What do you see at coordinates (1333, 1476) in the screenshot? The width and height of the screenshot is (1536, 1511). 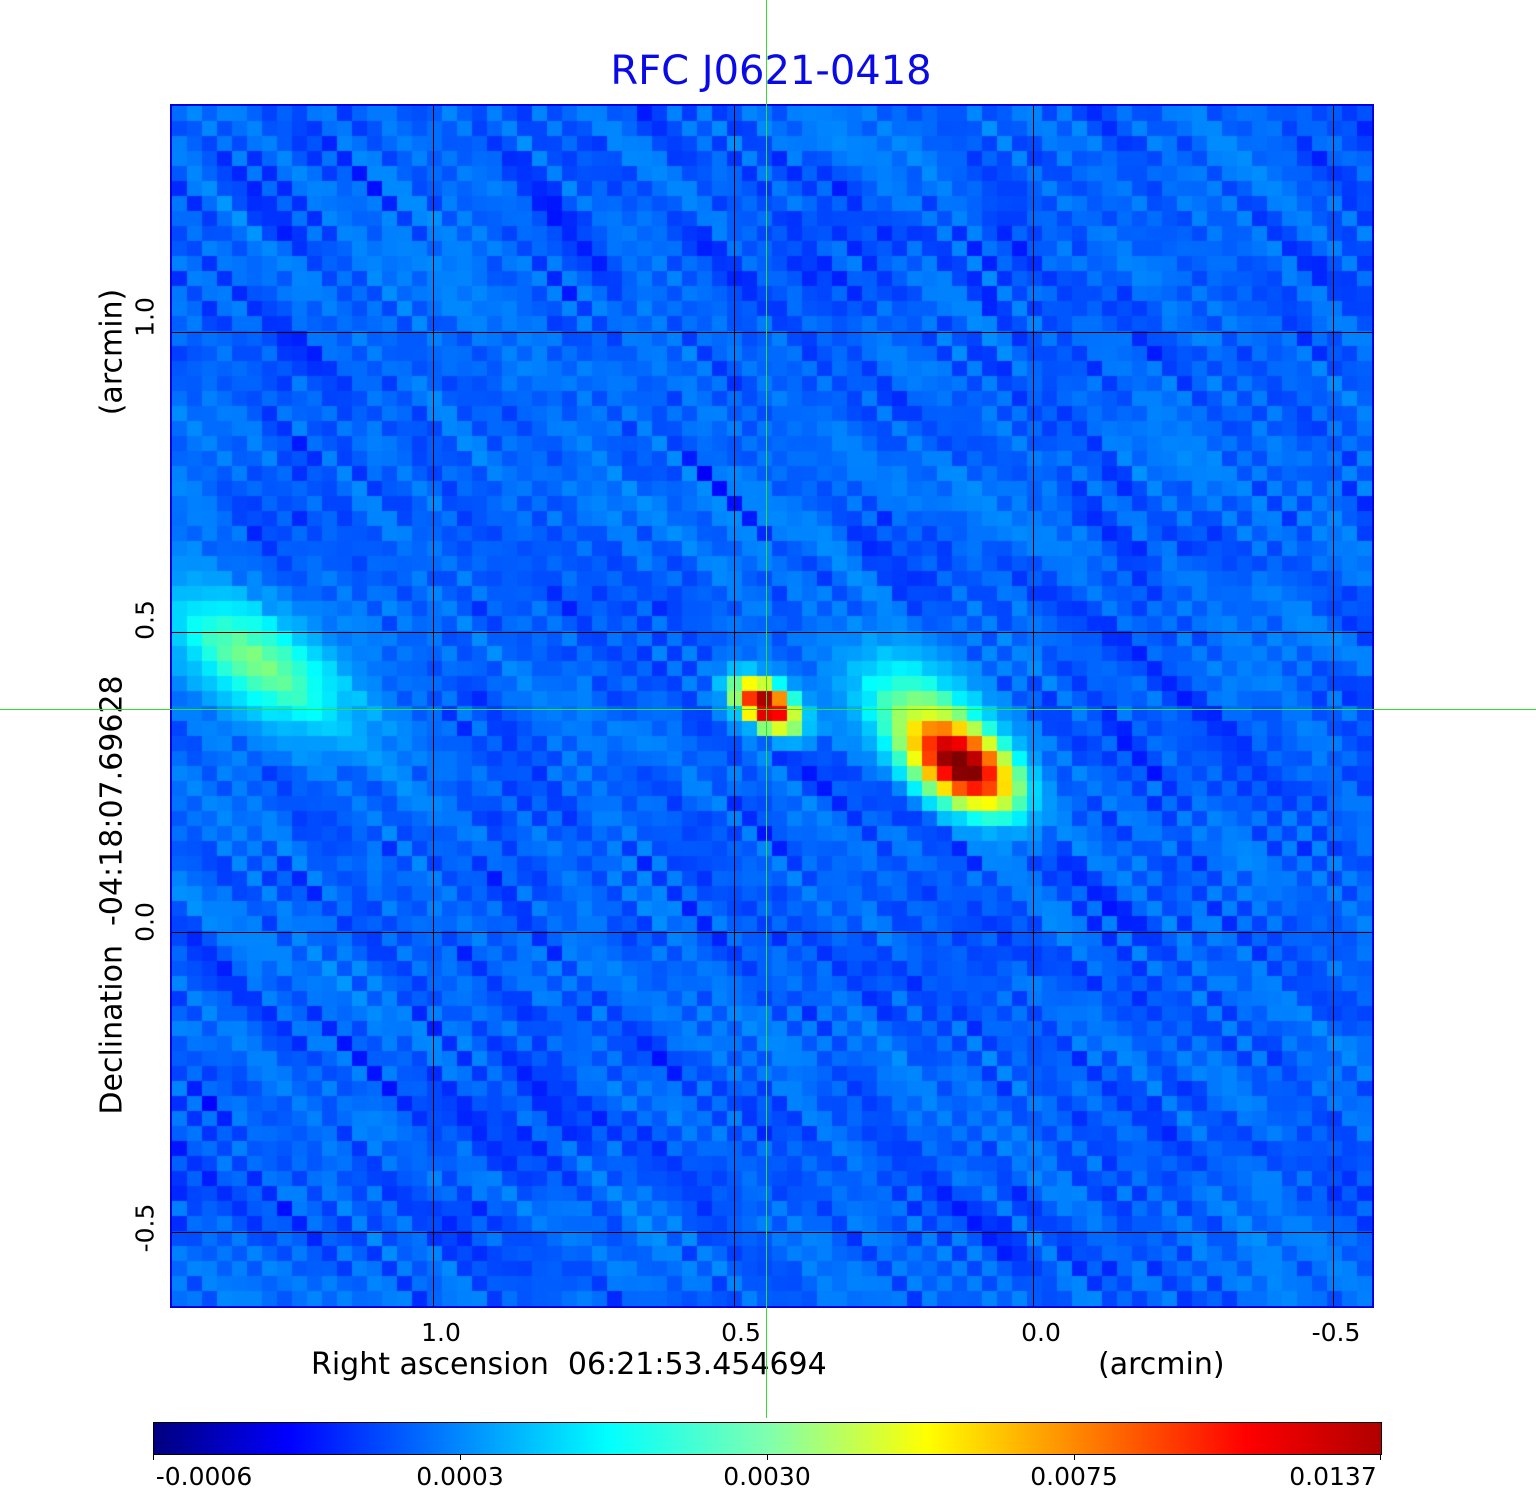 I see `colorbar-label: 0.0137` at bounding box center [1333, 1476].